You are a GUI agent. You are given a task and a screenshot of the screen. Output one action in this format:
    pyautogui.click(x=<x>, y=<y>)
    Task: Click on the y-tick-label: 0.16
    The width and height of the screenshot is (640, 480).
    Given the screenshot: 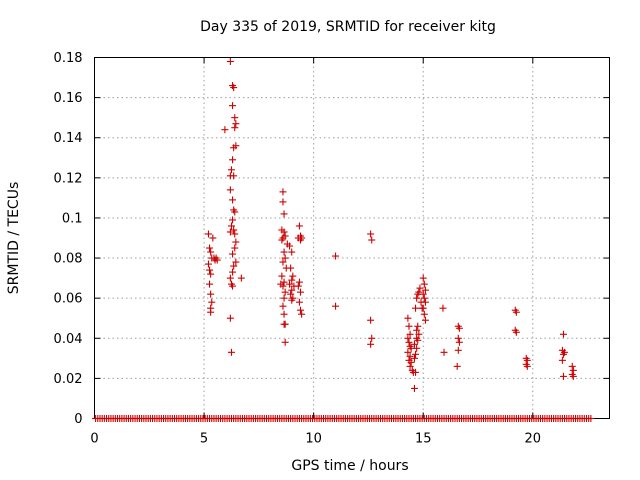 What is the action you would take?
    pyautogui.click(x=68, y=98)
    